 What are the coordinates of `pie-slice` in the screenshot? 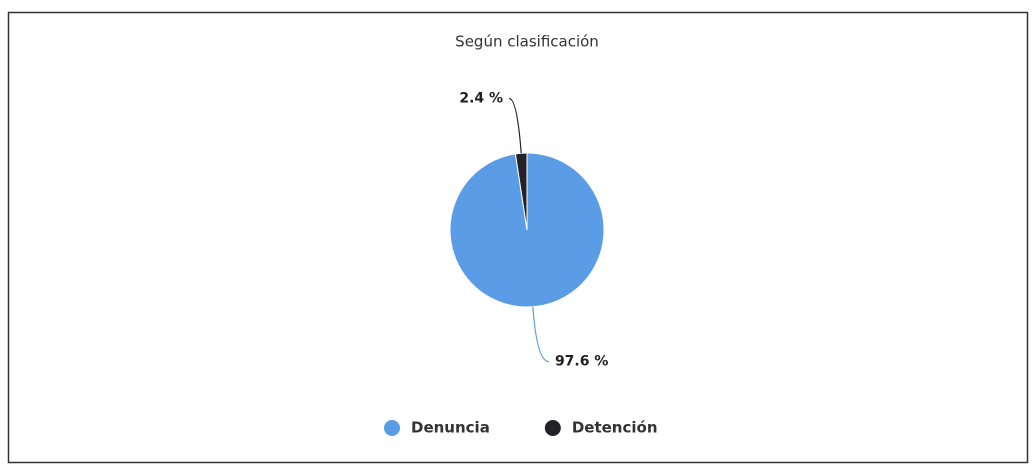 It's located at (521, 191).